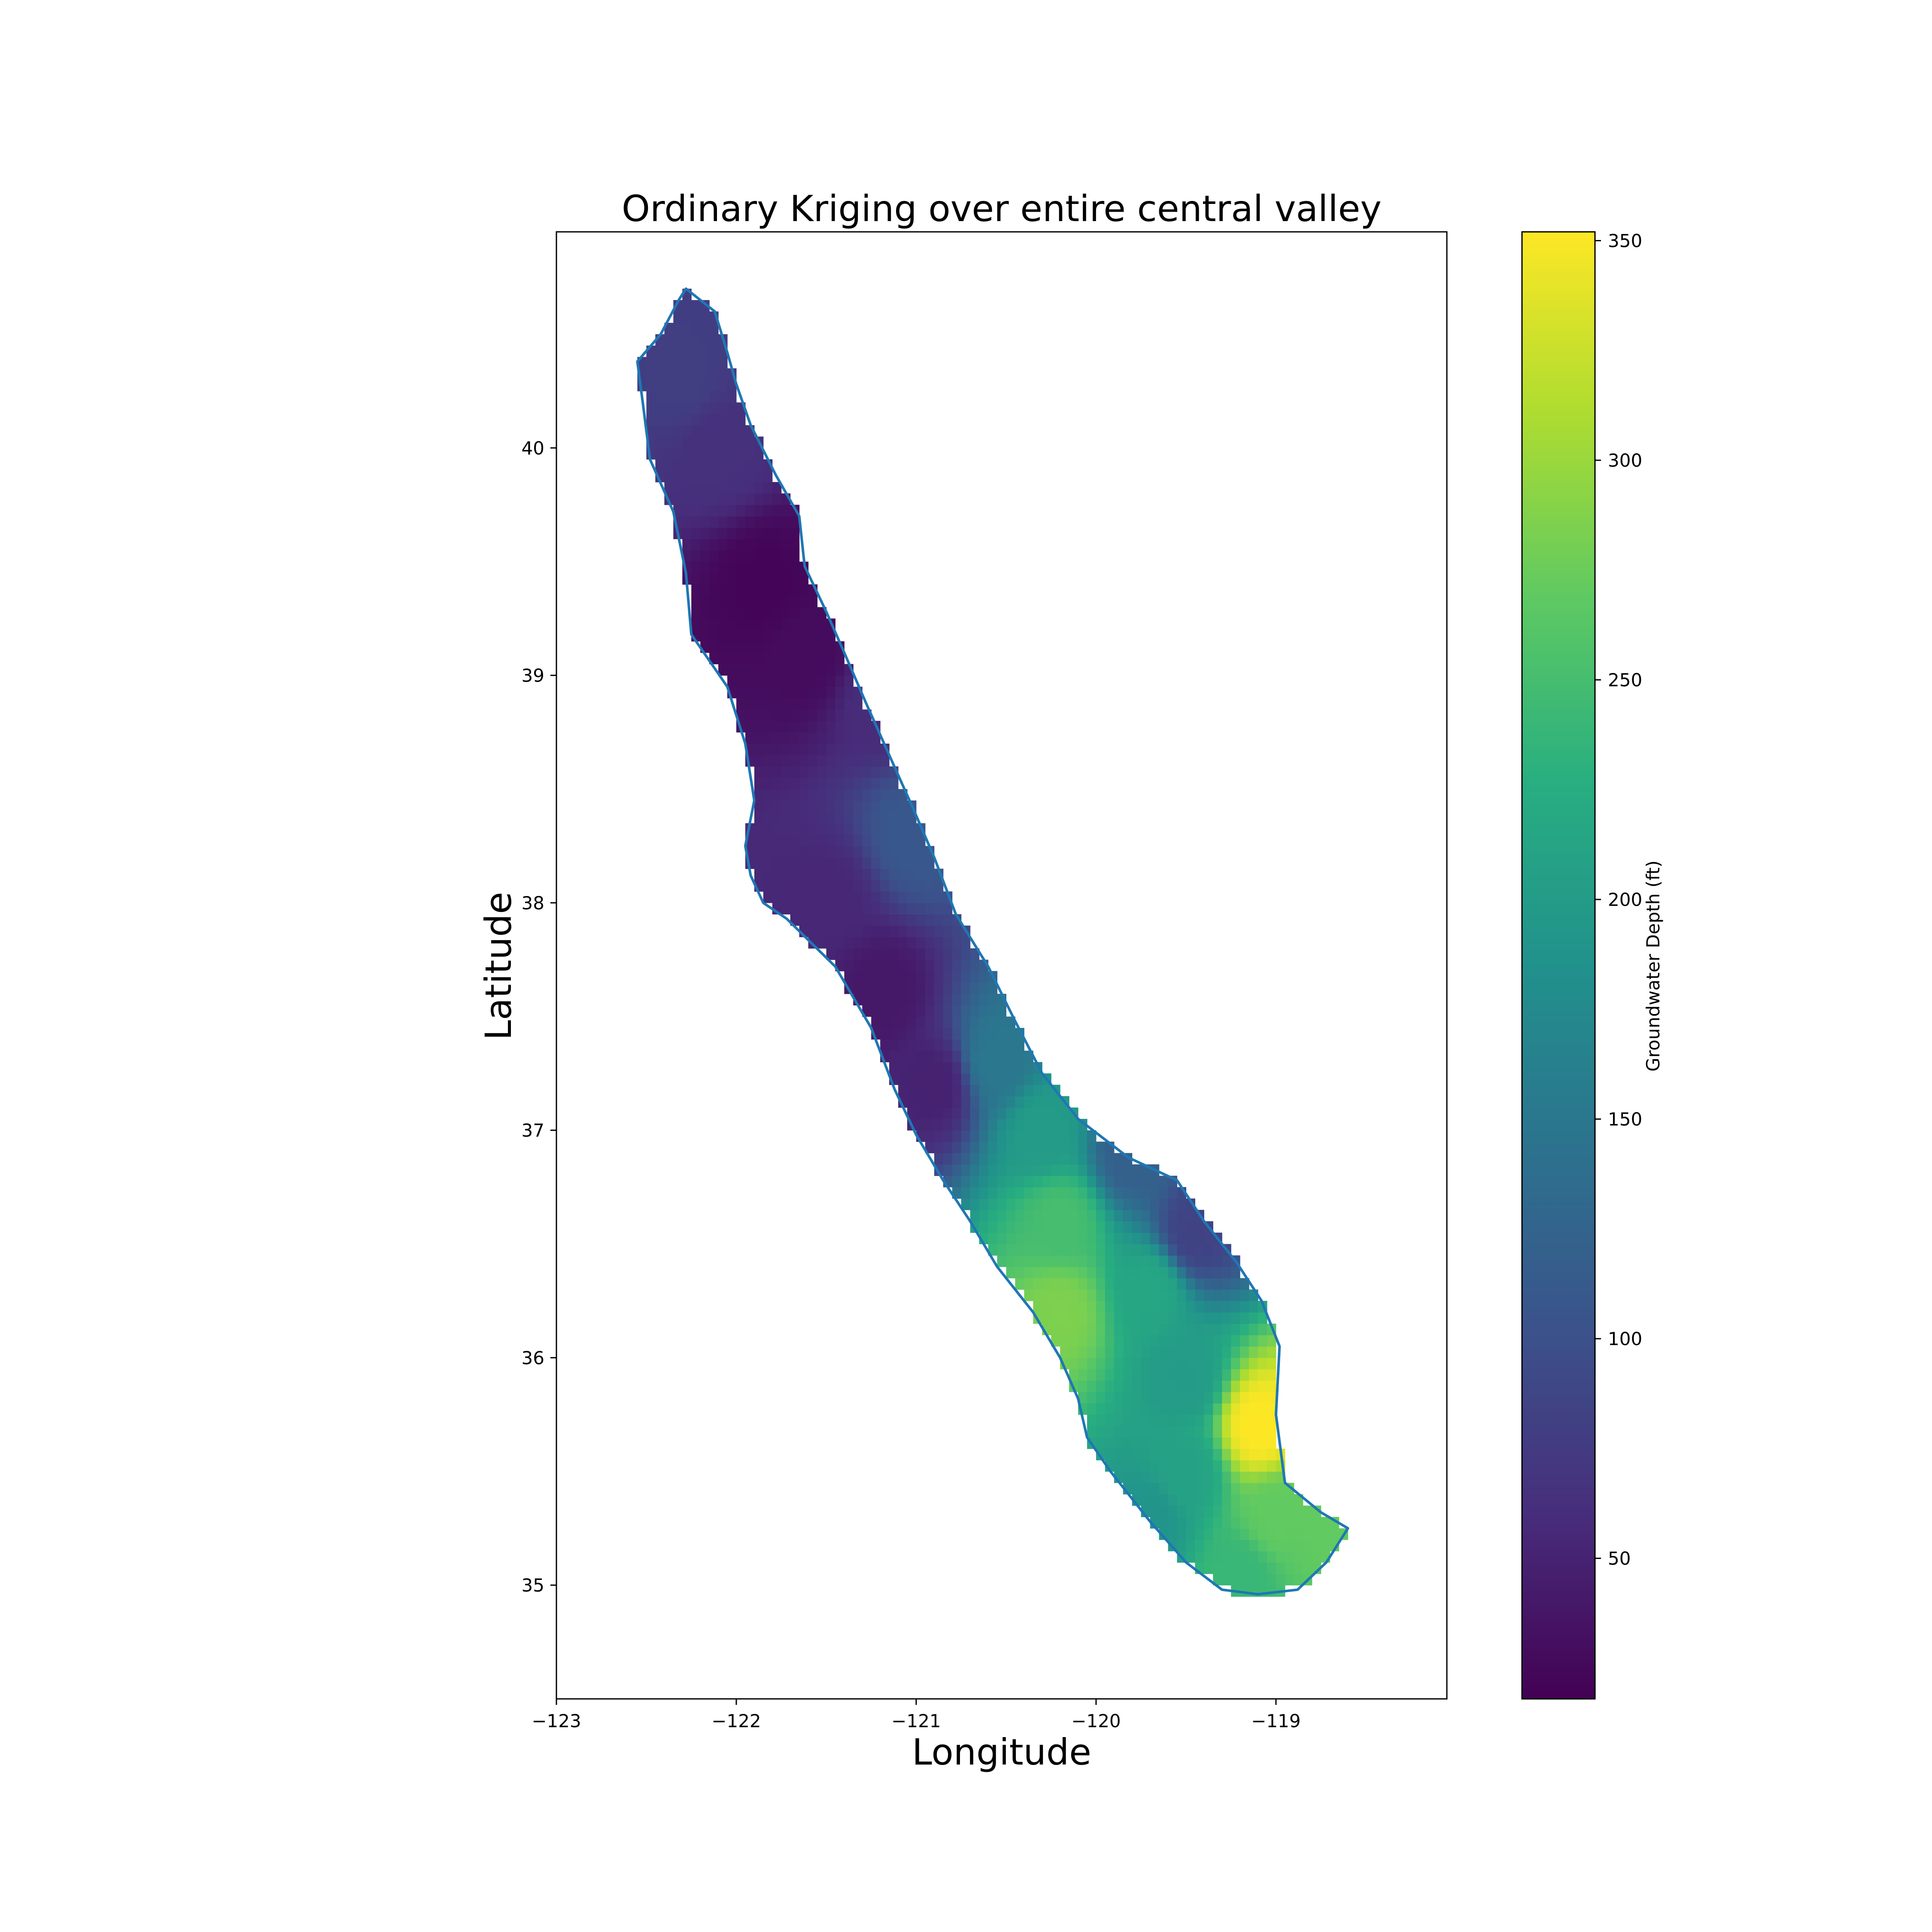  Describe the element at coordinates (1254, 1488) in the screenshot. I see `heatmap-cell-1900` at that location.